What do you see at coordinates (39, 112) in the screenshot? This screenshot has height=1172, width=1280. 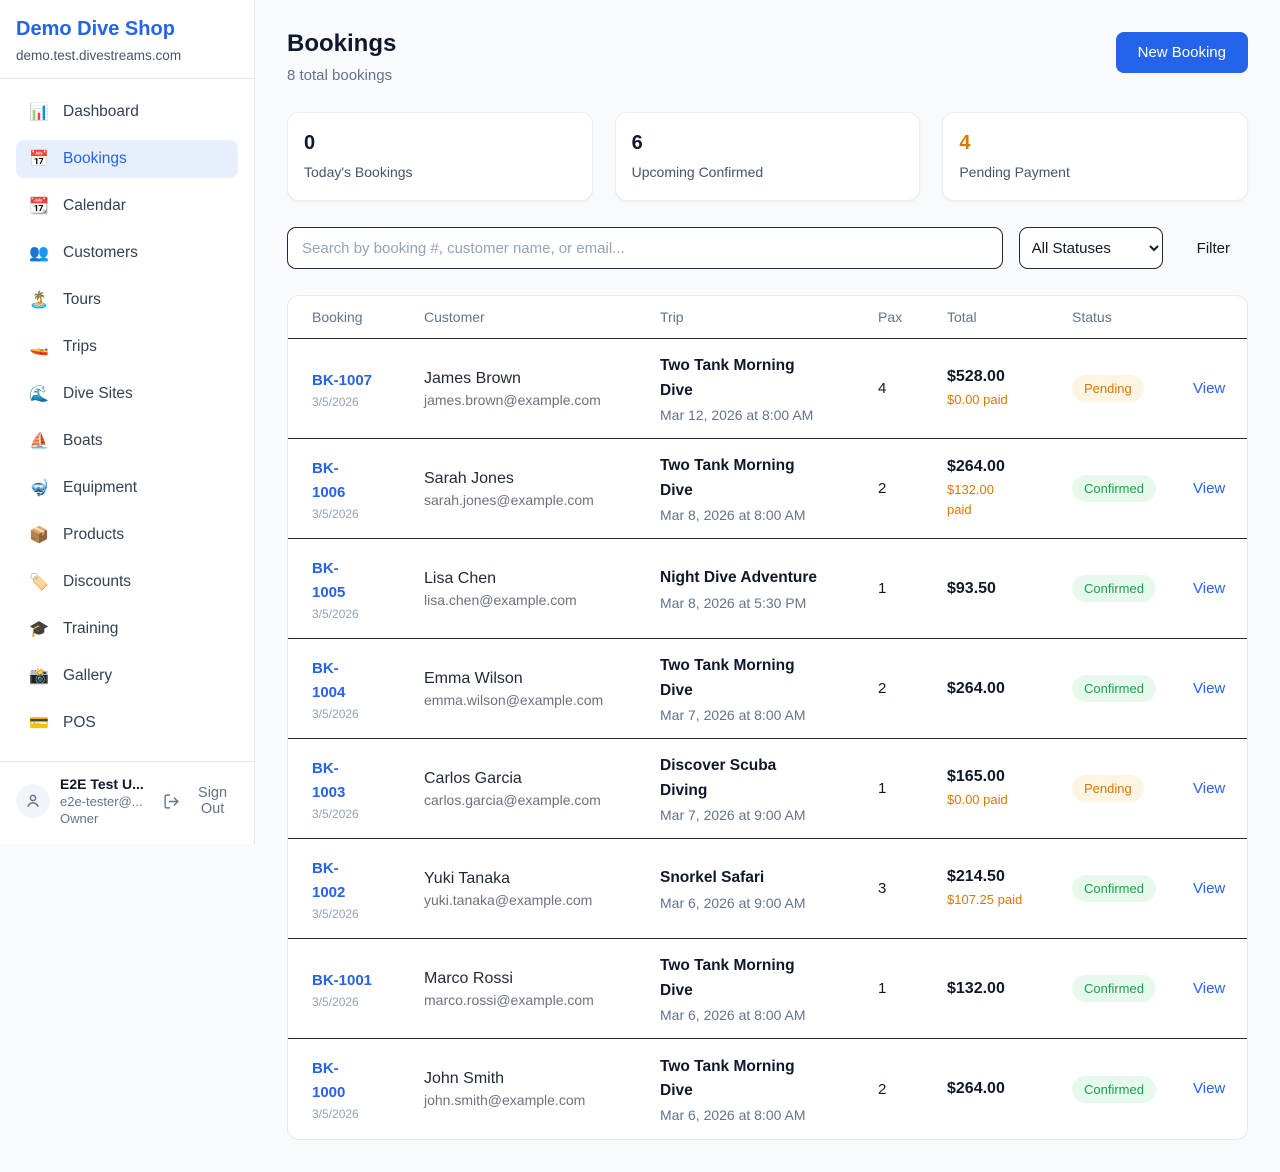 I see `dashboard-chart-icon: 📊` at bounding box center [39, 112].